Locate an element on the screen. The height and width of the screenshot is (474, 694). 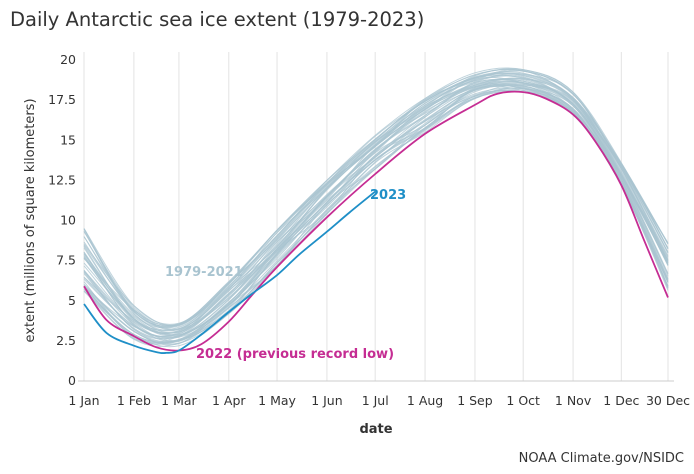
credit-text: NOAA Climate.gov/NSIDC is located at coordinates (601, 458).